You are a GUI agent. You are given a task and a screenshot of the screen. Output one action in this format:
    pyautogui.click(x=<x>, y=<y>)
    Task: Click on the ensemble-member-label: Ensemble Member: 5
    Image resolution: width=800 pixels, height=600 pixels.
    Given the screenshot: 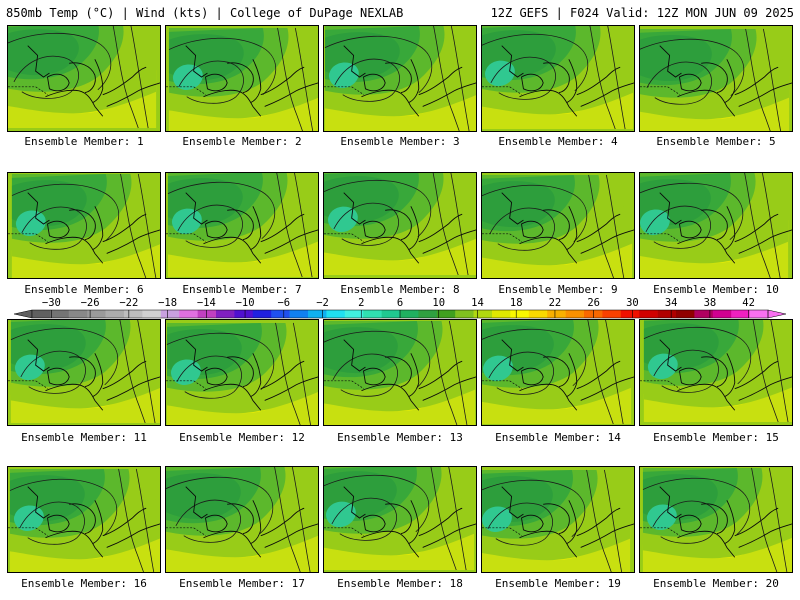 What is the action you would take?
    pyautogui.click(x=716, y=141)
    